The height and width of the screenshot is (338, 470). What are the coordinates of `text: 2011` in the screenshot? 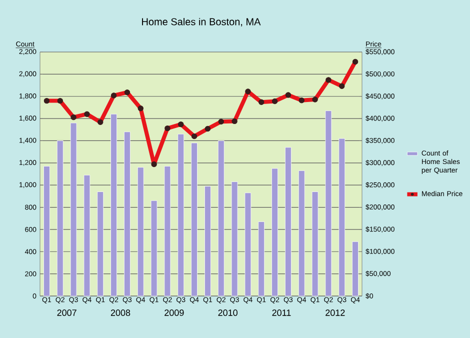 It's located at (281, 313).